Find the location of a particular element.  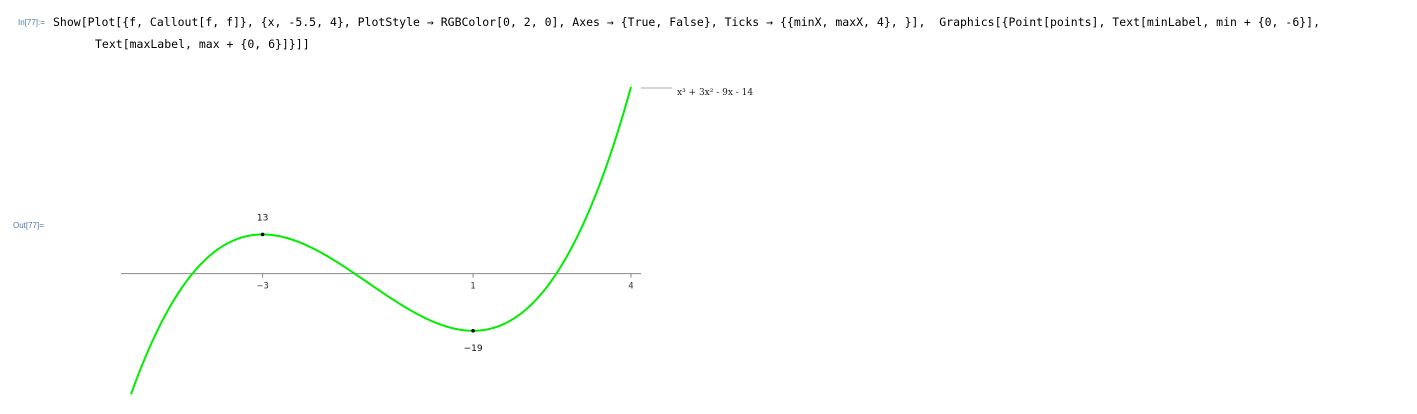

input-code-line-2: Text[maxLabel, max + {0, 6}]}]] is located at coordinates (202, 44).